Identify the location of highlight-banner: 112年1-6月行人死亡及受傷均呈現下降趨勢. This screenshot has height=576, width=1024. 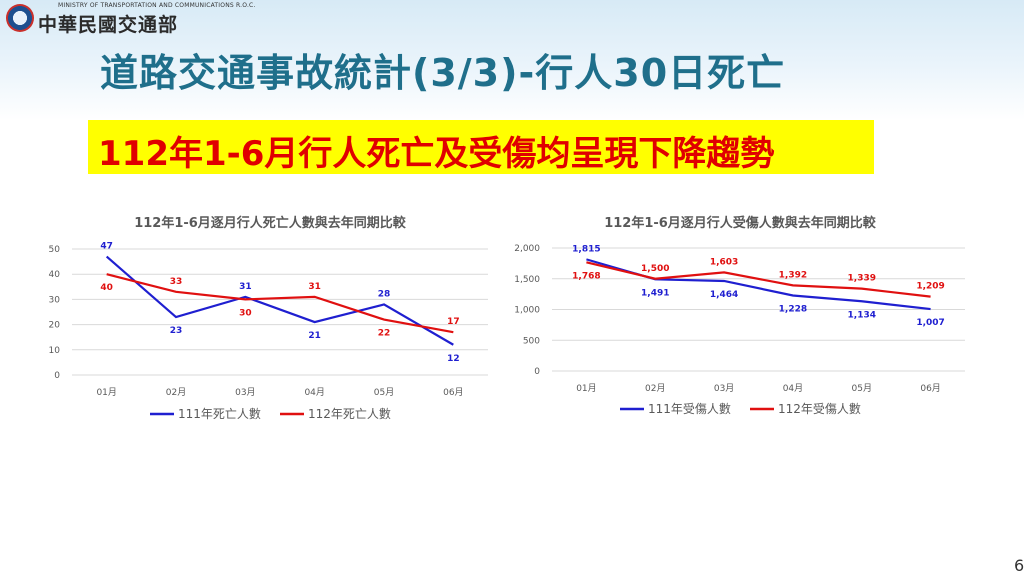
(481, 147).